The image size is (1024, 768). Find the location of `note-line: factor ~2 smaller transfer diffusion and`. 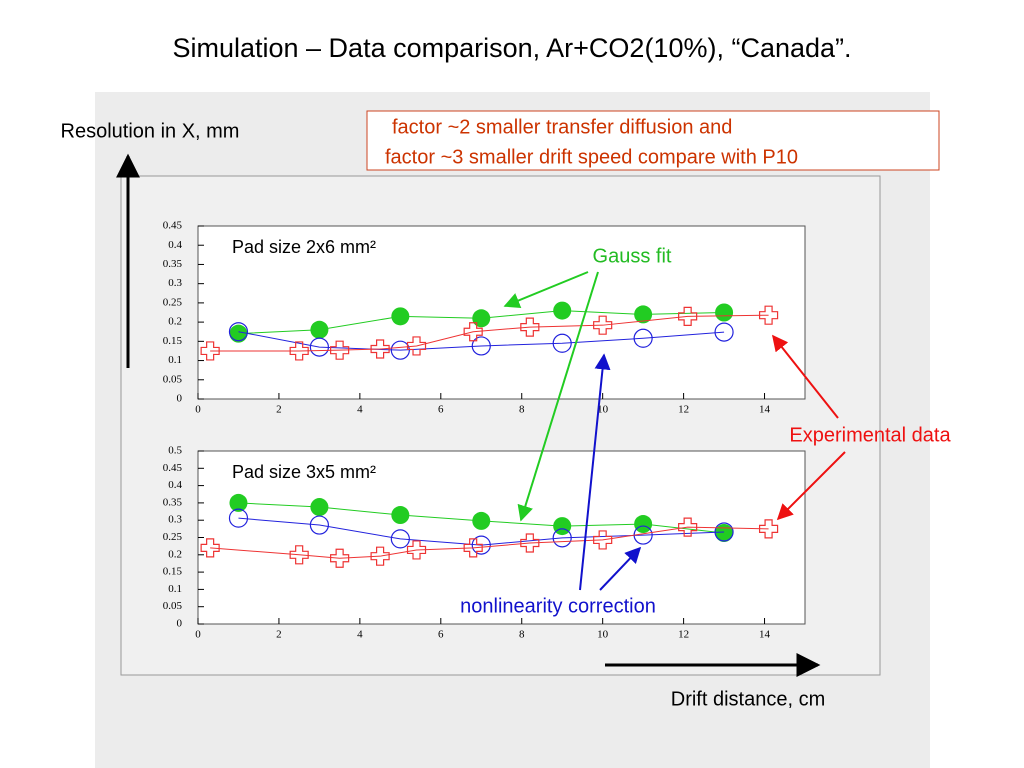

note-line: factor ~2 smaller transfer diffusion and is located at coordinates (562, 127).